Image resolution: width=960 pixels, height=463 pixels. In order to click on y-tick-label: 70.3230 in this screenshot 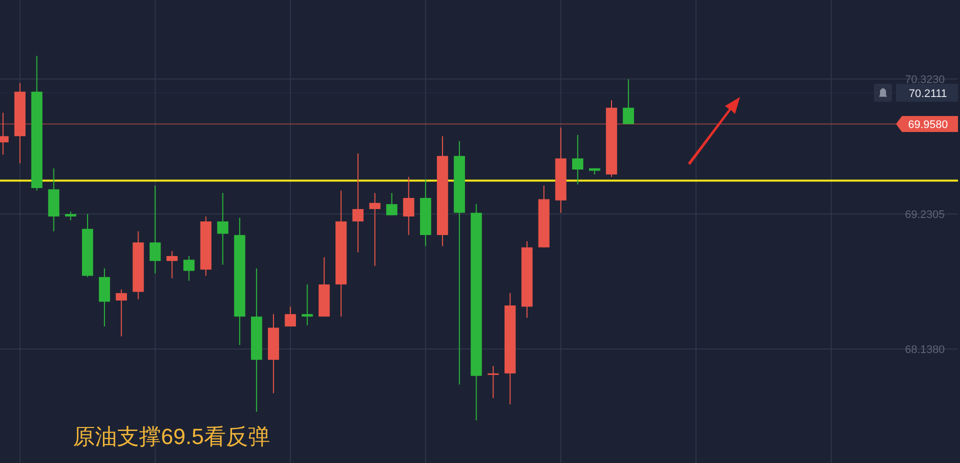, I will do `click(925, 80)`.